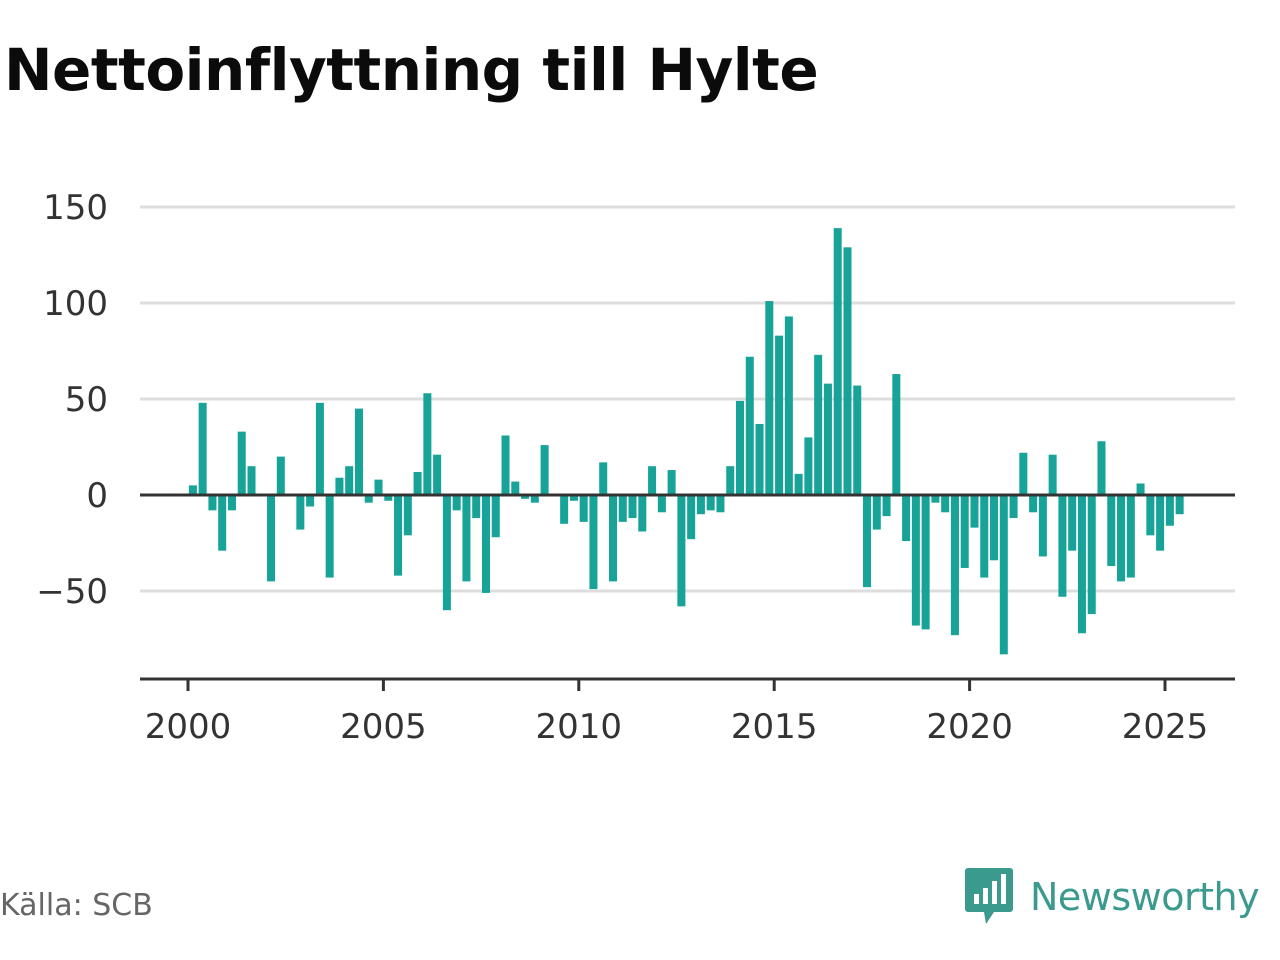 The height and width of the screenshot is (960, 1280). Describe the element at coordinates (774, 727) in the screenshot. I see `x-tick-label: 2015` at that location.